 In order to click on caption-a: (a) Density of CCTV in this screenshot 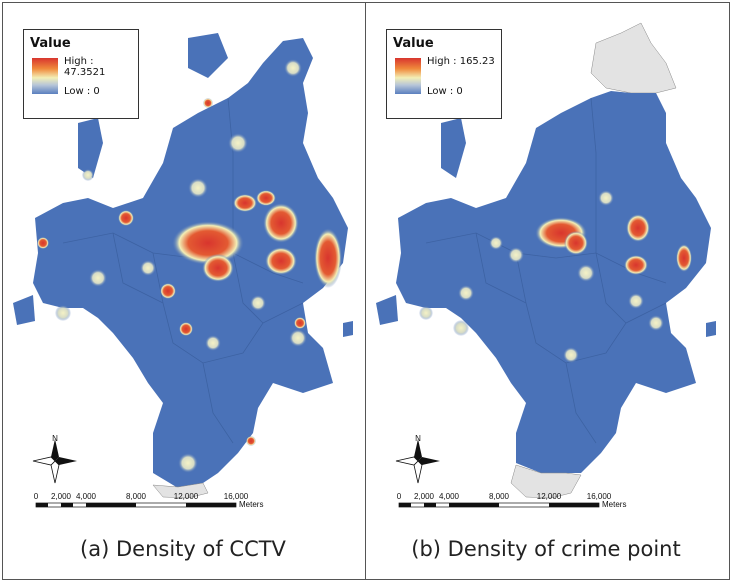, I will do `click(183, 549)`.